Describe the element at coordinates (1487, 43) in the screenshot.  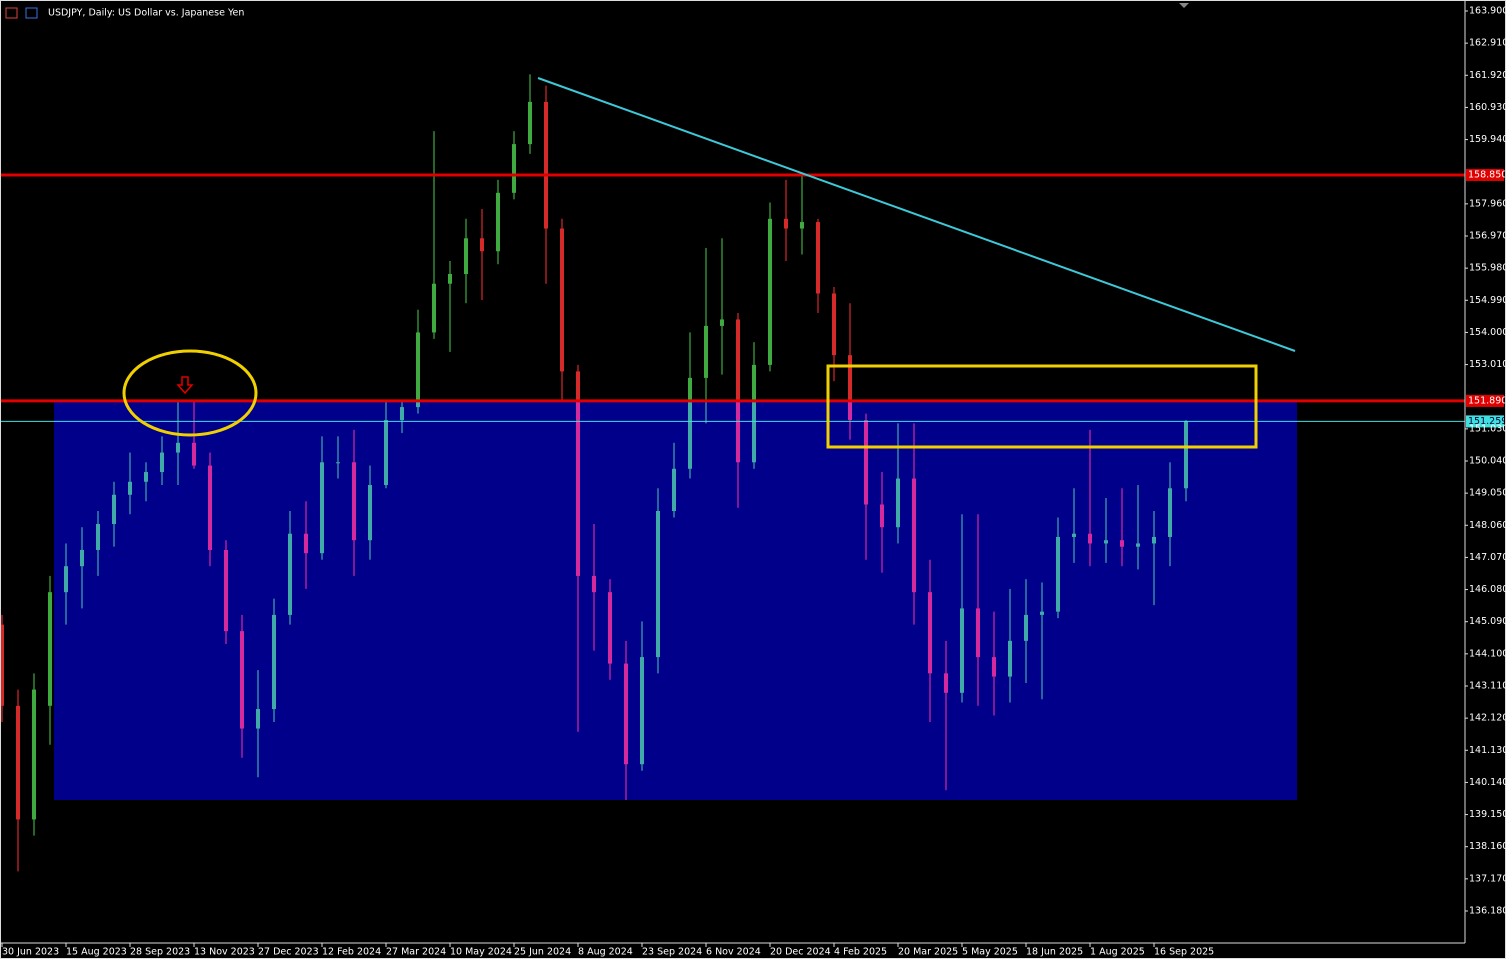
I see `y-tick-label: 162.910` at that location.